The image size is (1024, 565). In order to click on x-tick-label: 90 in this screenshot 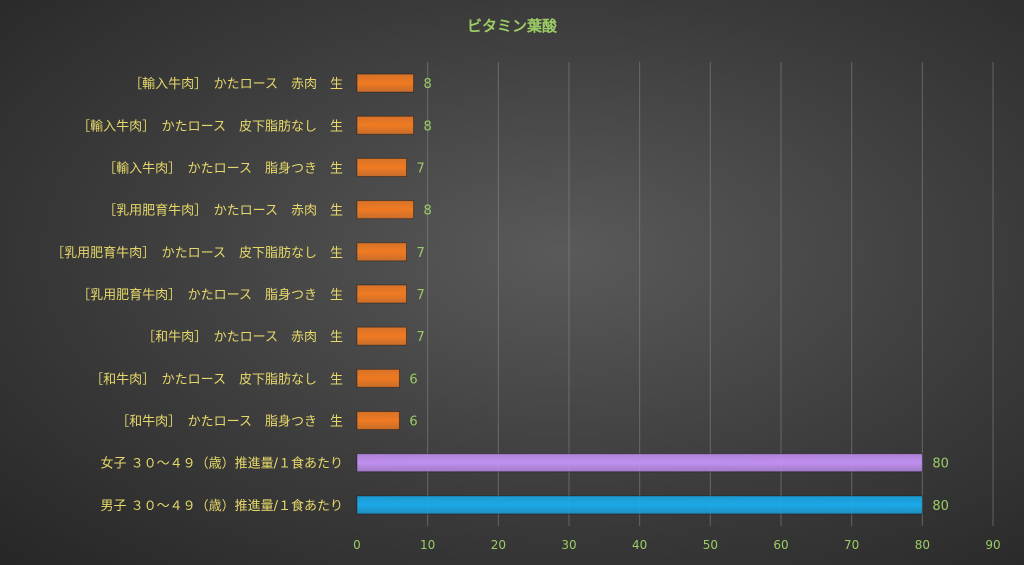, I will do `click(992, 545)`.